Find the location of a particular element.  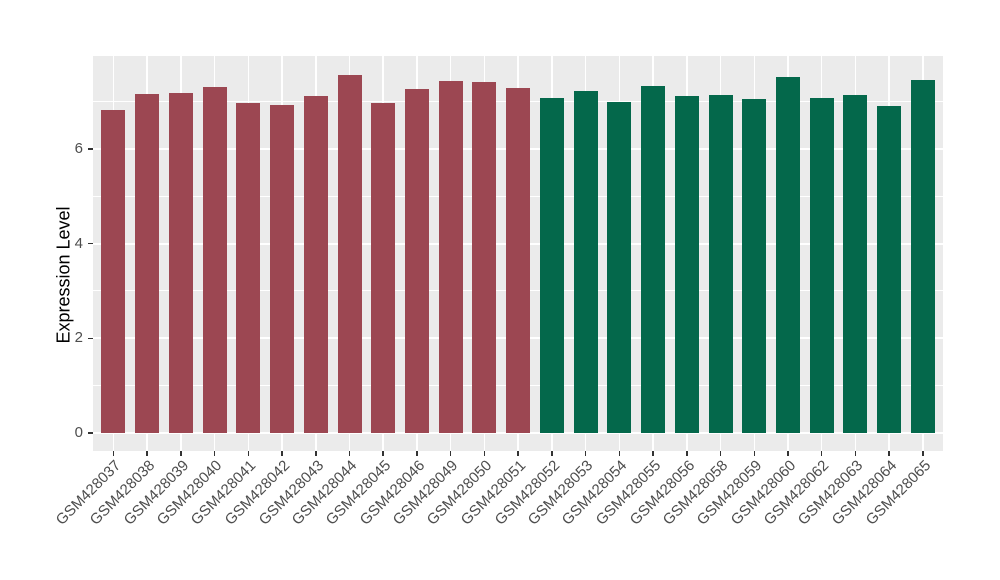

bar-GSM428037 is located at coordinates (113, 271).